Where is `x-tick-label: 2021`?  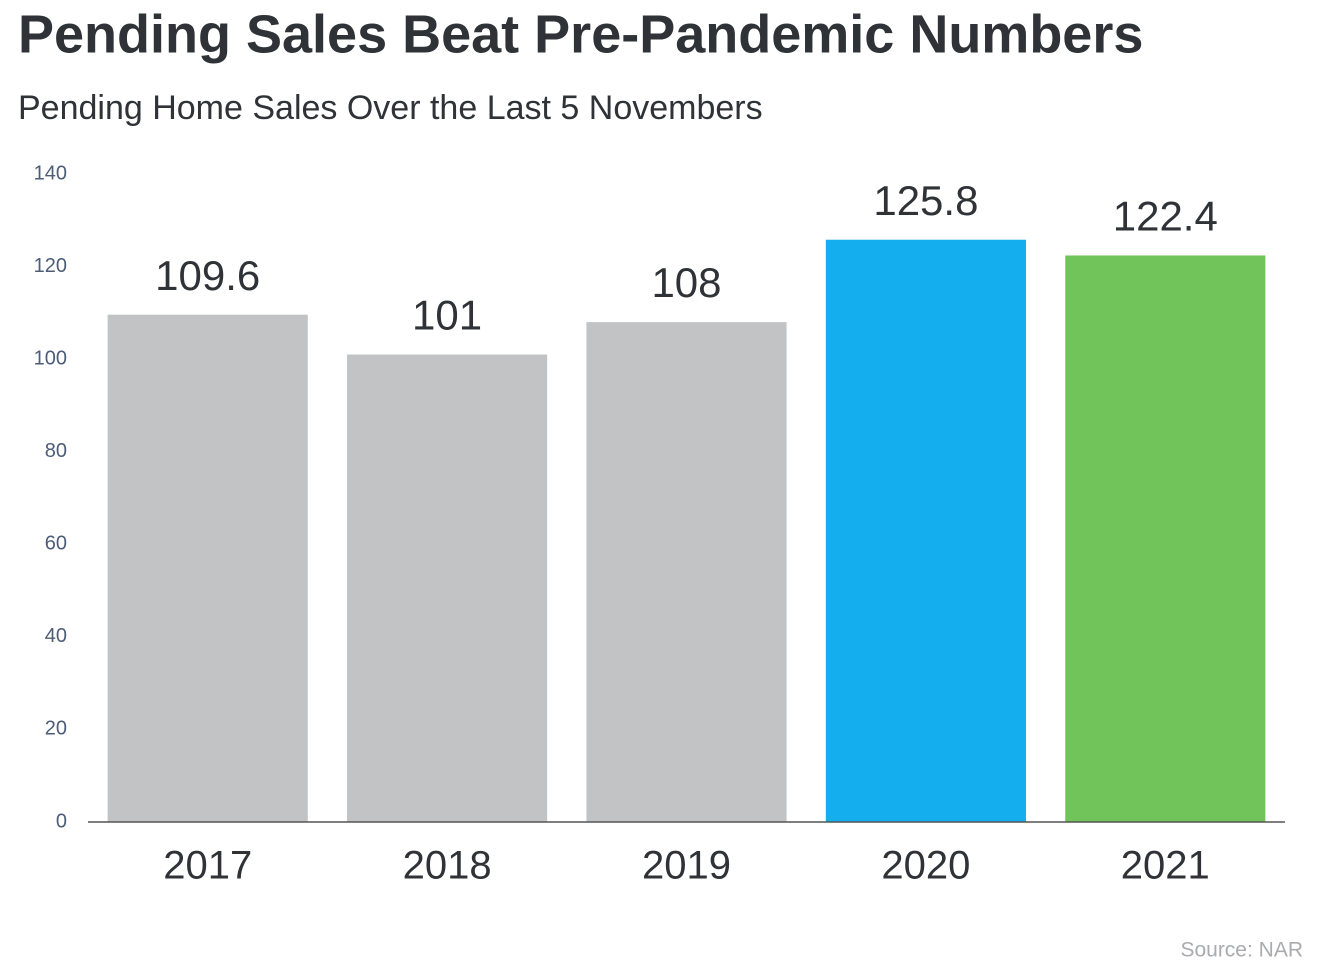
x-tick-label: 2021 is located at coordinates (1165, 866).